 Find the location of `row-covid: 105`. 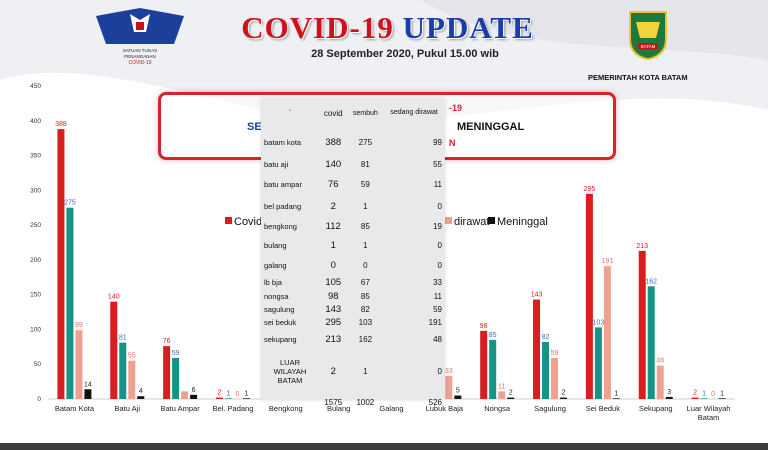

row-covid: 105 is located at coordinates (333, 282).